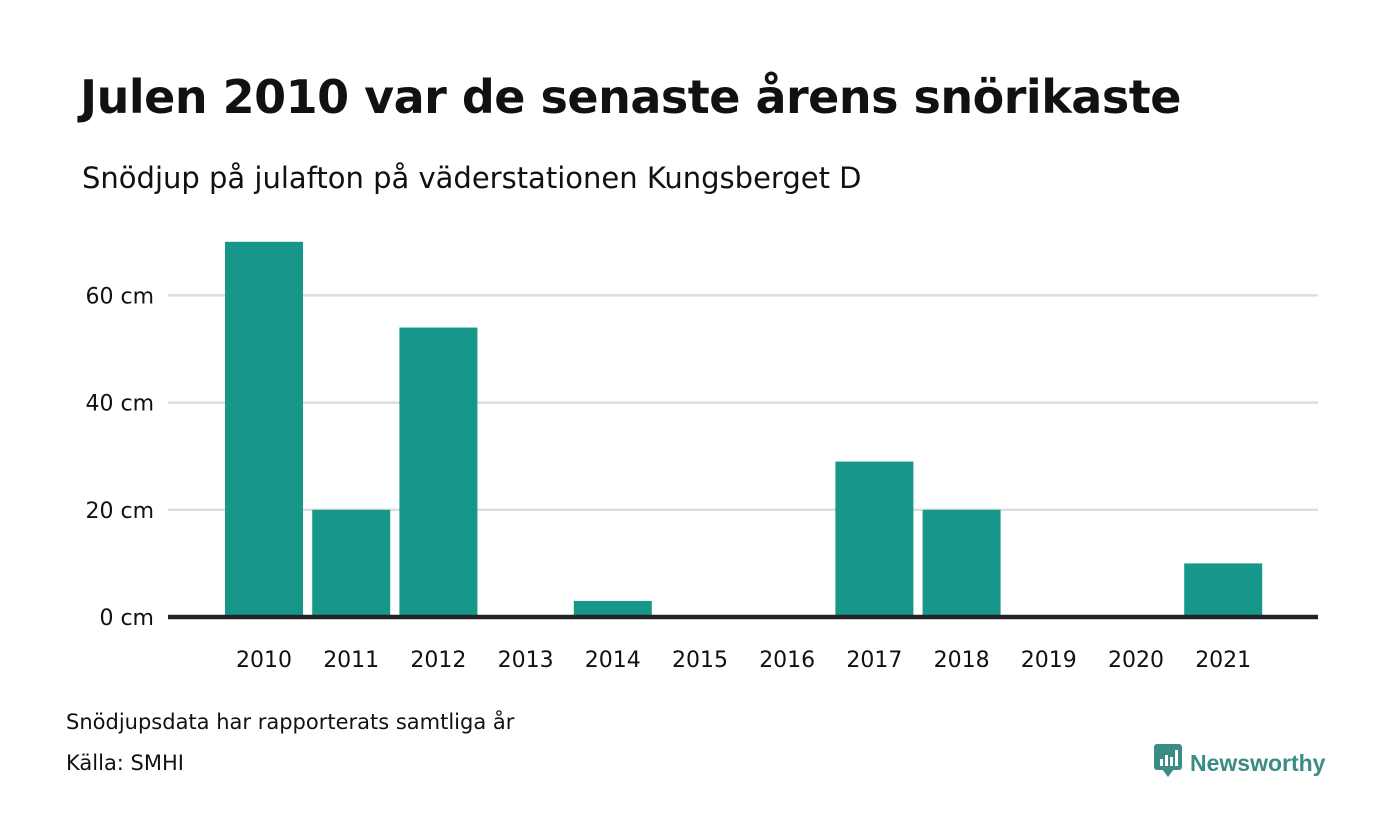 This screenshot has width=1400, height=840. I want to click on x-tick-label: 2020, so click(1136, 660).